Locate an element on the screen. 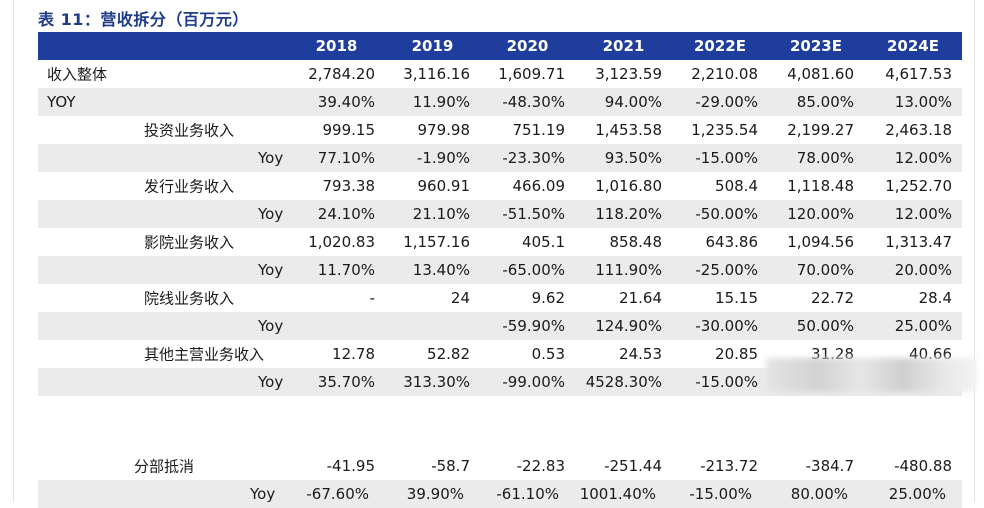  header-cell-2024e: 2024E is located at coordinates (913, 46).